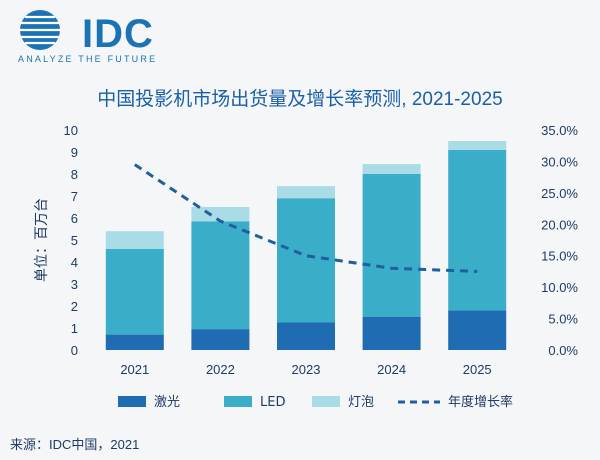 The width and height of the screenshot is (600, 460). What do you see at coordinates (480, 402) in the screenshot?
I see `legend-label: 年度增长率` at bounding box center [480, 402].